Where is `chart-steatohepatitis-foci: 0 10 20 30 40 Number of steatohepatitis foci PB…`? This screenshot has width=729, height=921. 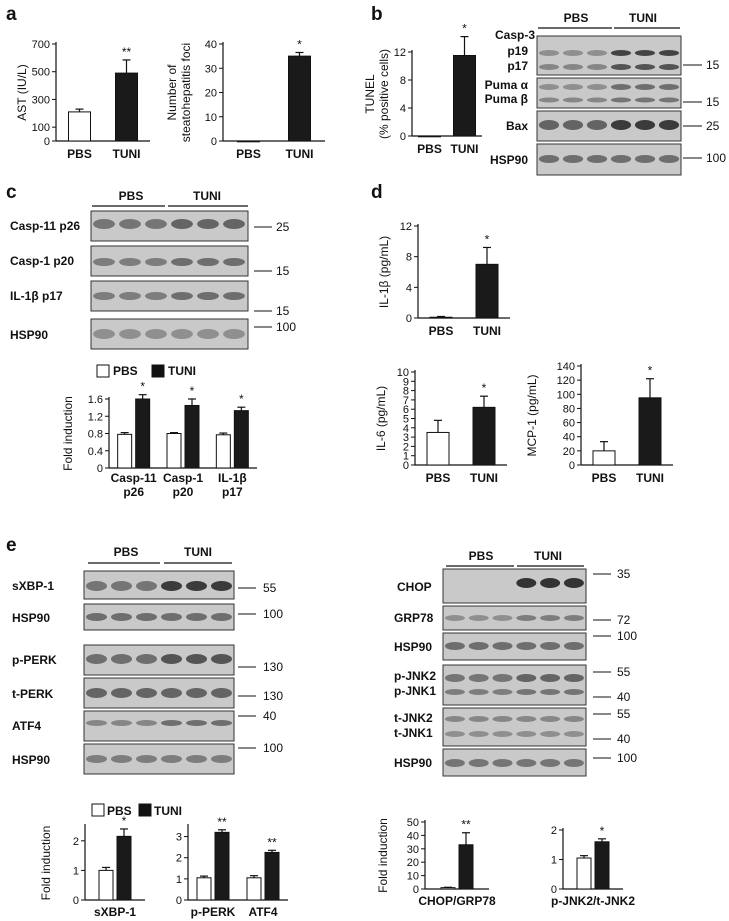
chart-steatohepatitis-foci: 0 10 20 30 40 Number of steatohepatitis foci PB… is located at coordinates (245, 99).